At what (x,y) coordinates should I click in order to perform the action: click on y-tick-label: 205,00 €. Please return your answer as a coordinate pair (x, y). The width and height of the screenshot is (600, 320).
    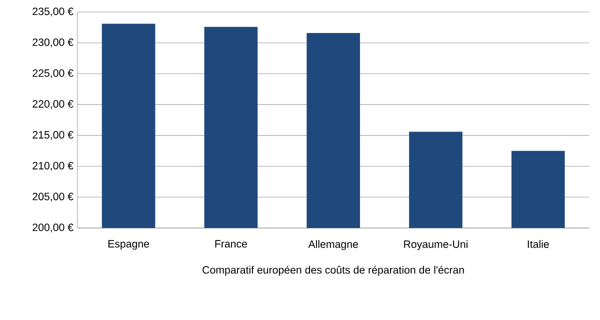
    Looking at the image, I should click on (53, 197).